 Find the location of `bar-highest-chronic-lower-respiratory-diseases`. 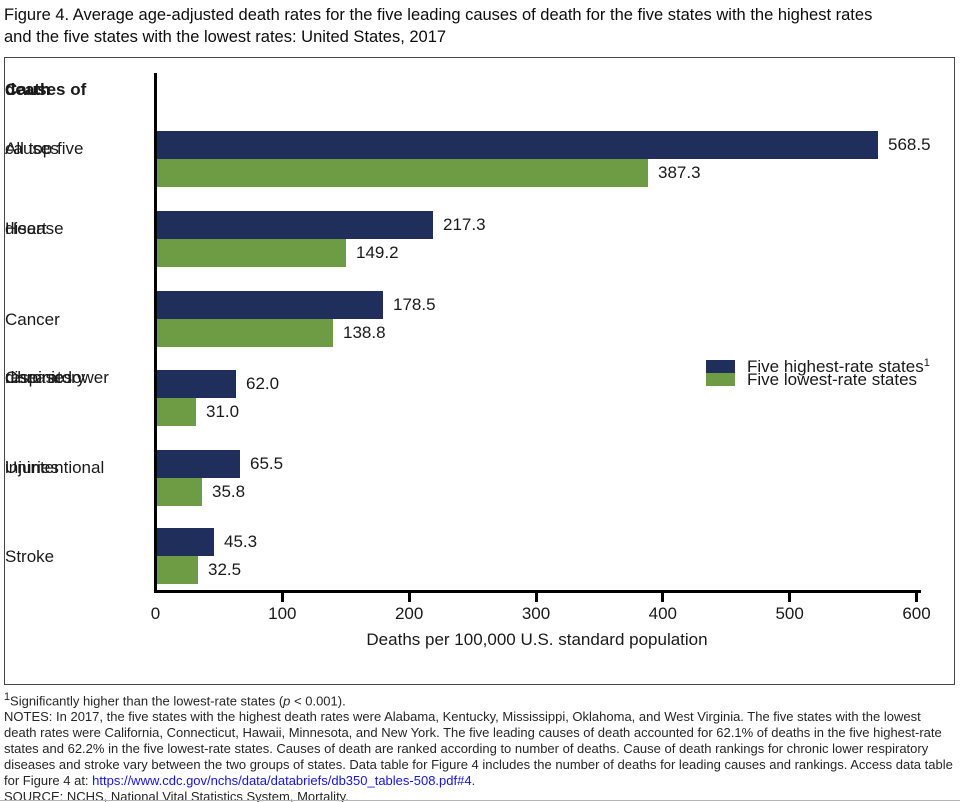

bar-highest-chronic-lower-respiratory-diseases is located at coordinates (196, 384).